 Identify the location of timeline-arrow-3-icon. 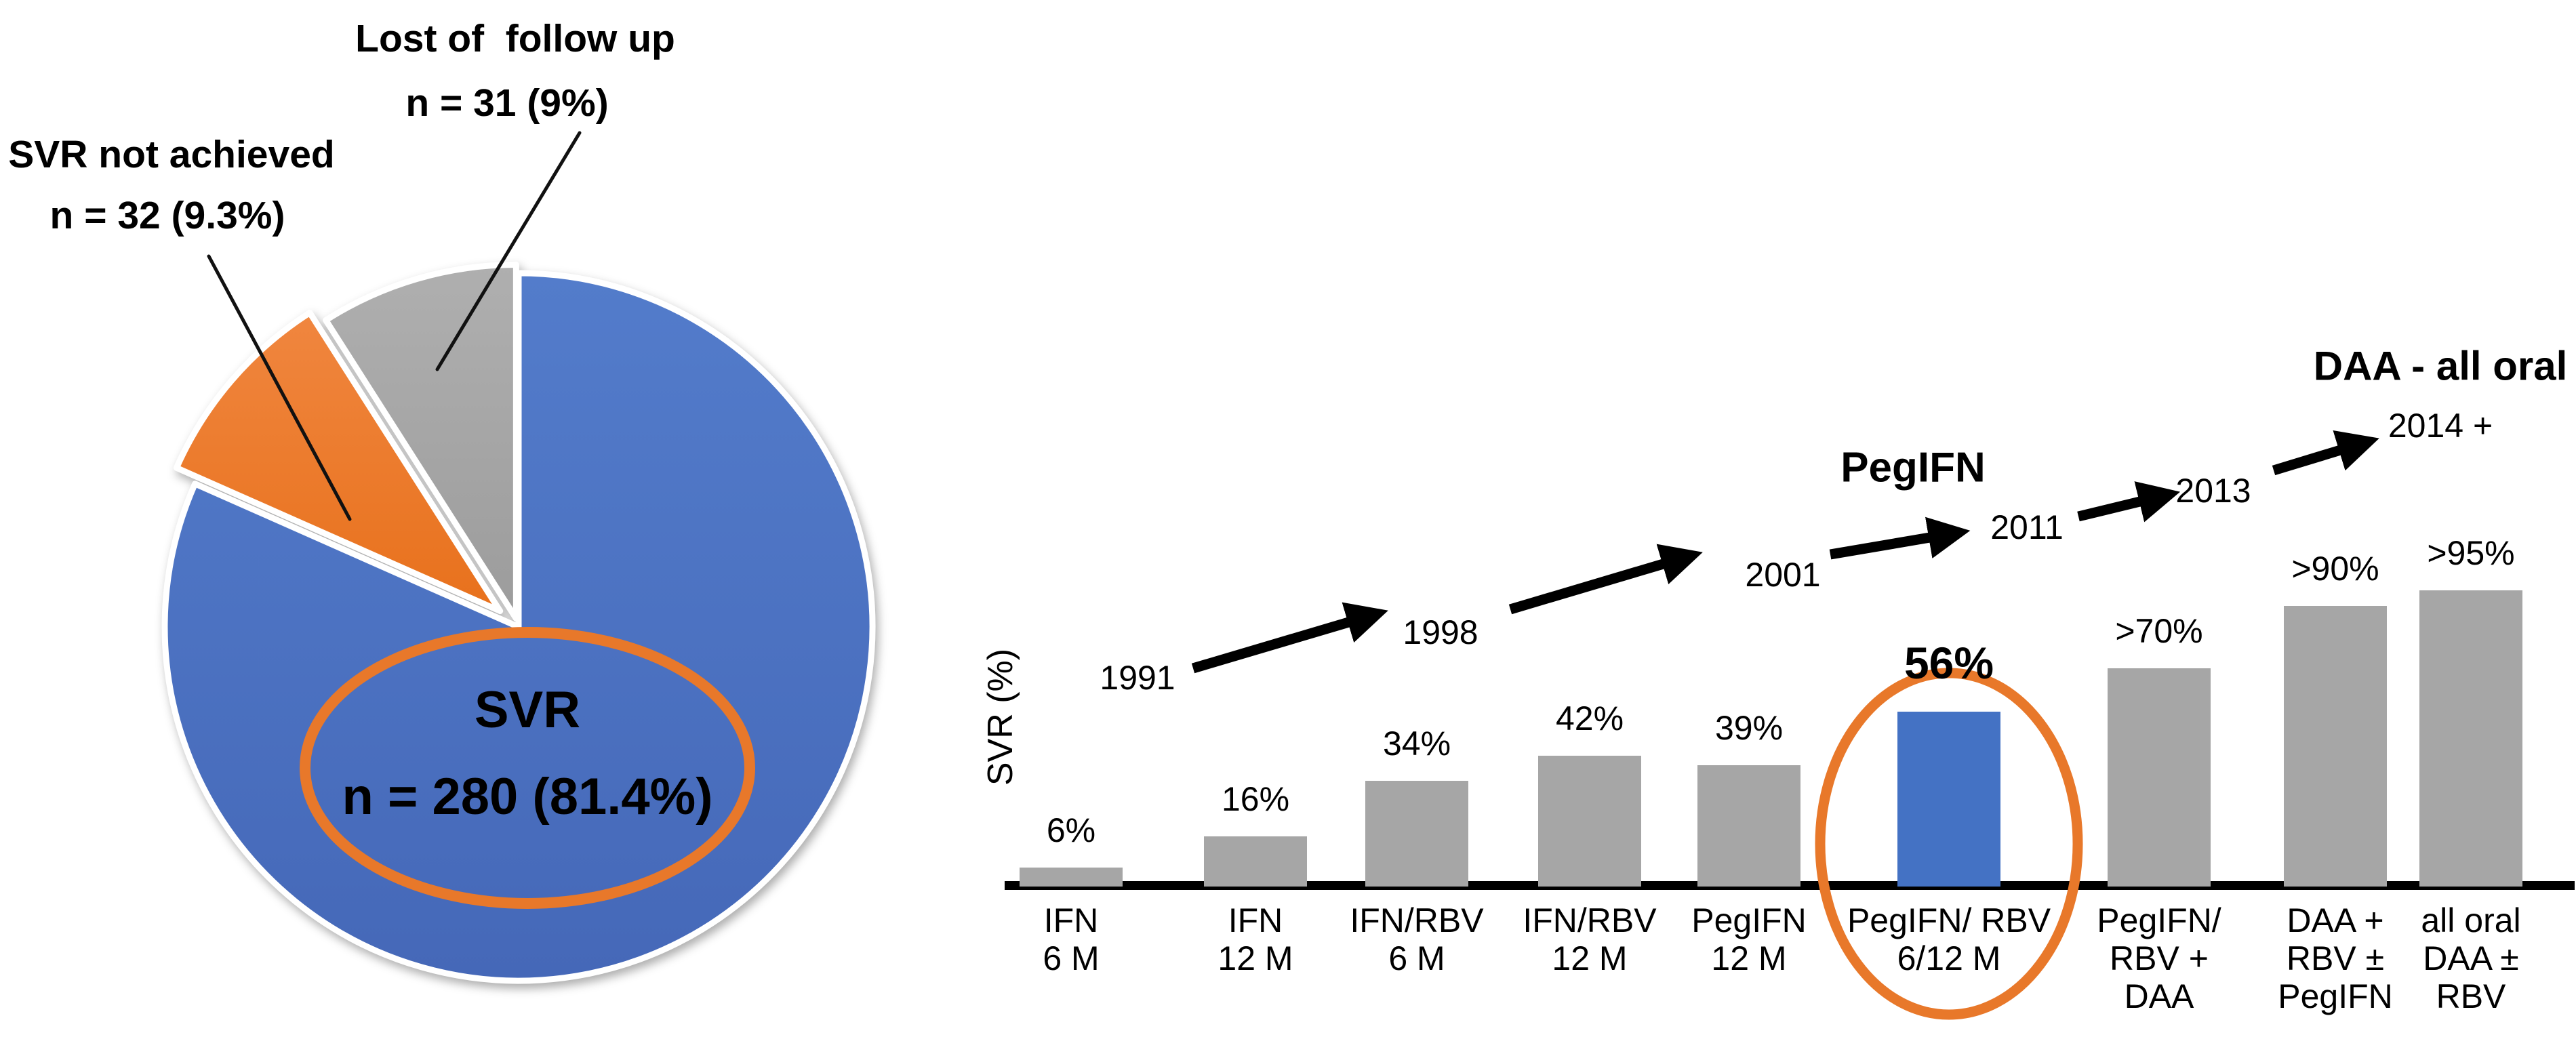
(1900, 538).